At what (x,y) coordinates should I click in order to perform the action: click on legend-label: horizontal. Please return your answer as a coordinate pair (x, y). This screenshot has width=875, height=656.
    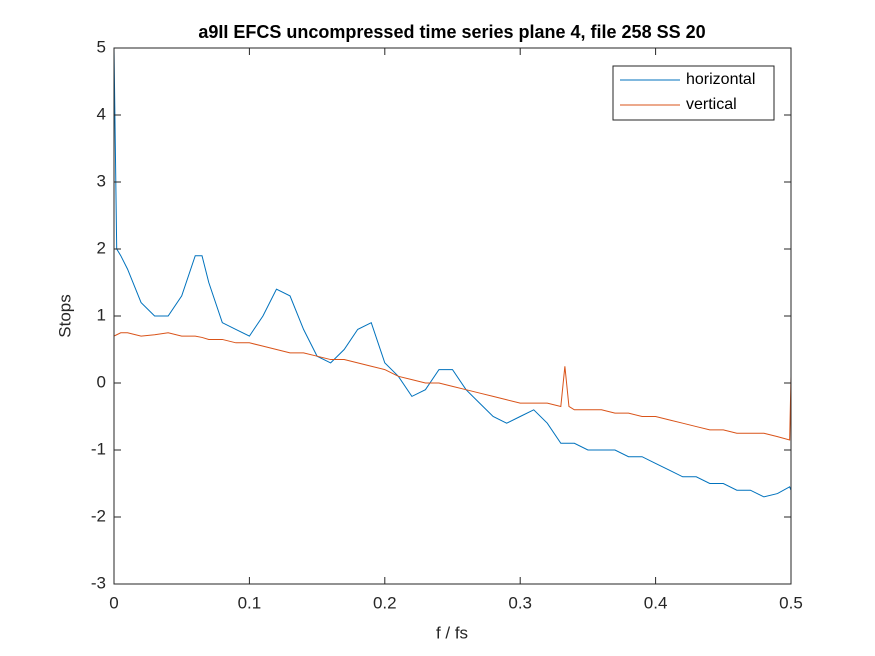
    Looking at the image, I should click on (720, 79).